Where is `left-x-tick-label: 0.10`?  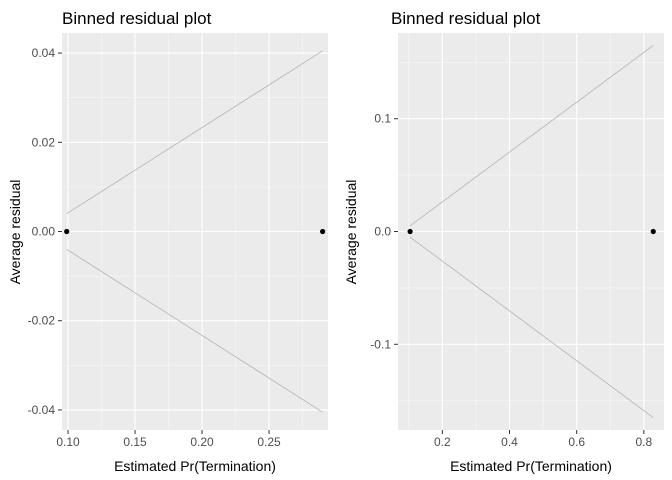 left-x-tick-label: 0.10 is located at coordinates (68, 442).